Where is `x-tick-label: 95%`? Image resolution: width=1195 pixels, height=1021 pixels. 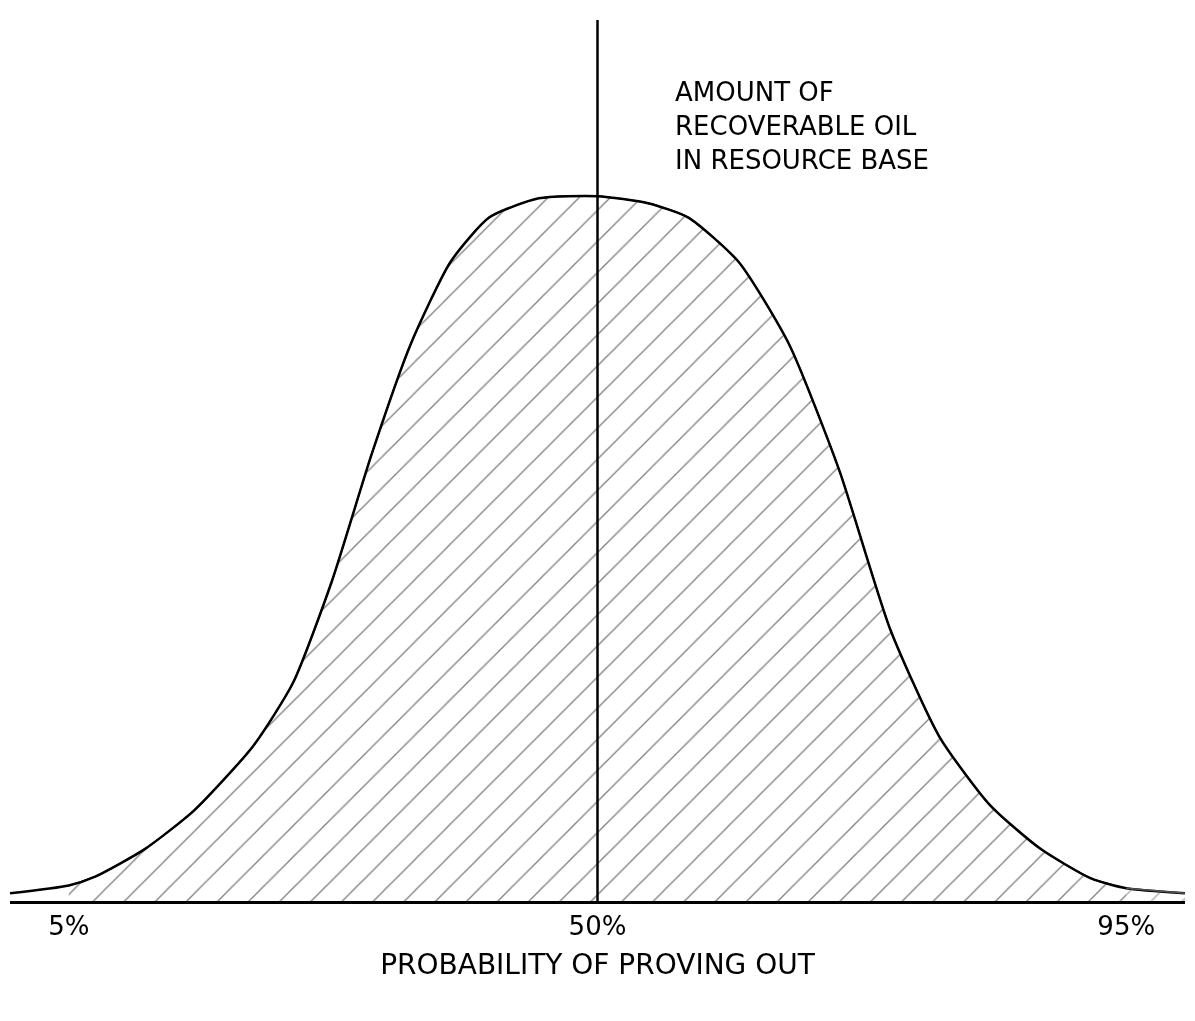 x-tick-label: 95% is located at coordinates (1126, 926).